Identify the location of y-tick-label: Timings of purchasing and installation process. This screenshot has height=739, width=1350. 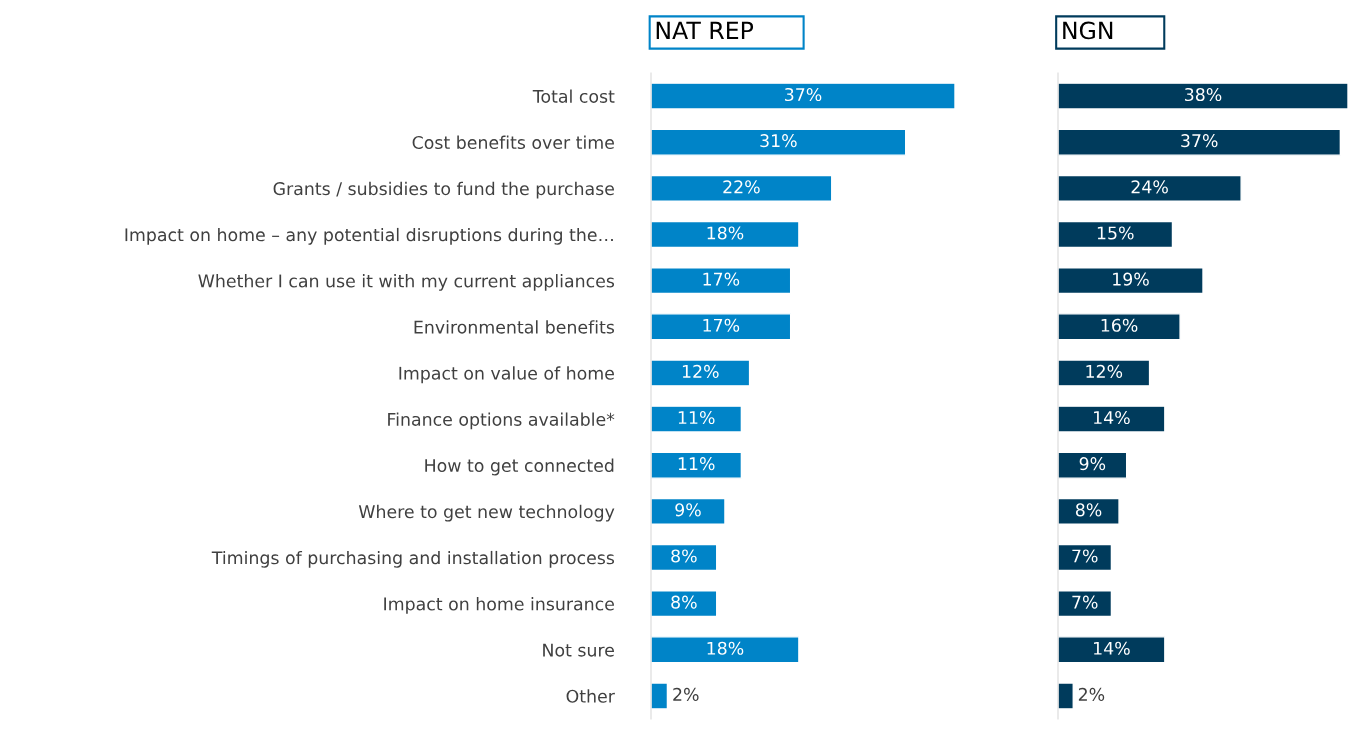
(413, 559).